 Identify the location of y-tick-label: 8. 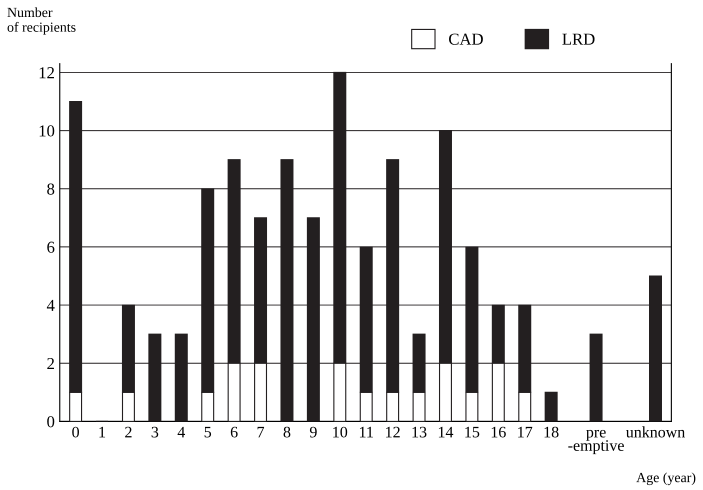
(50, 189).